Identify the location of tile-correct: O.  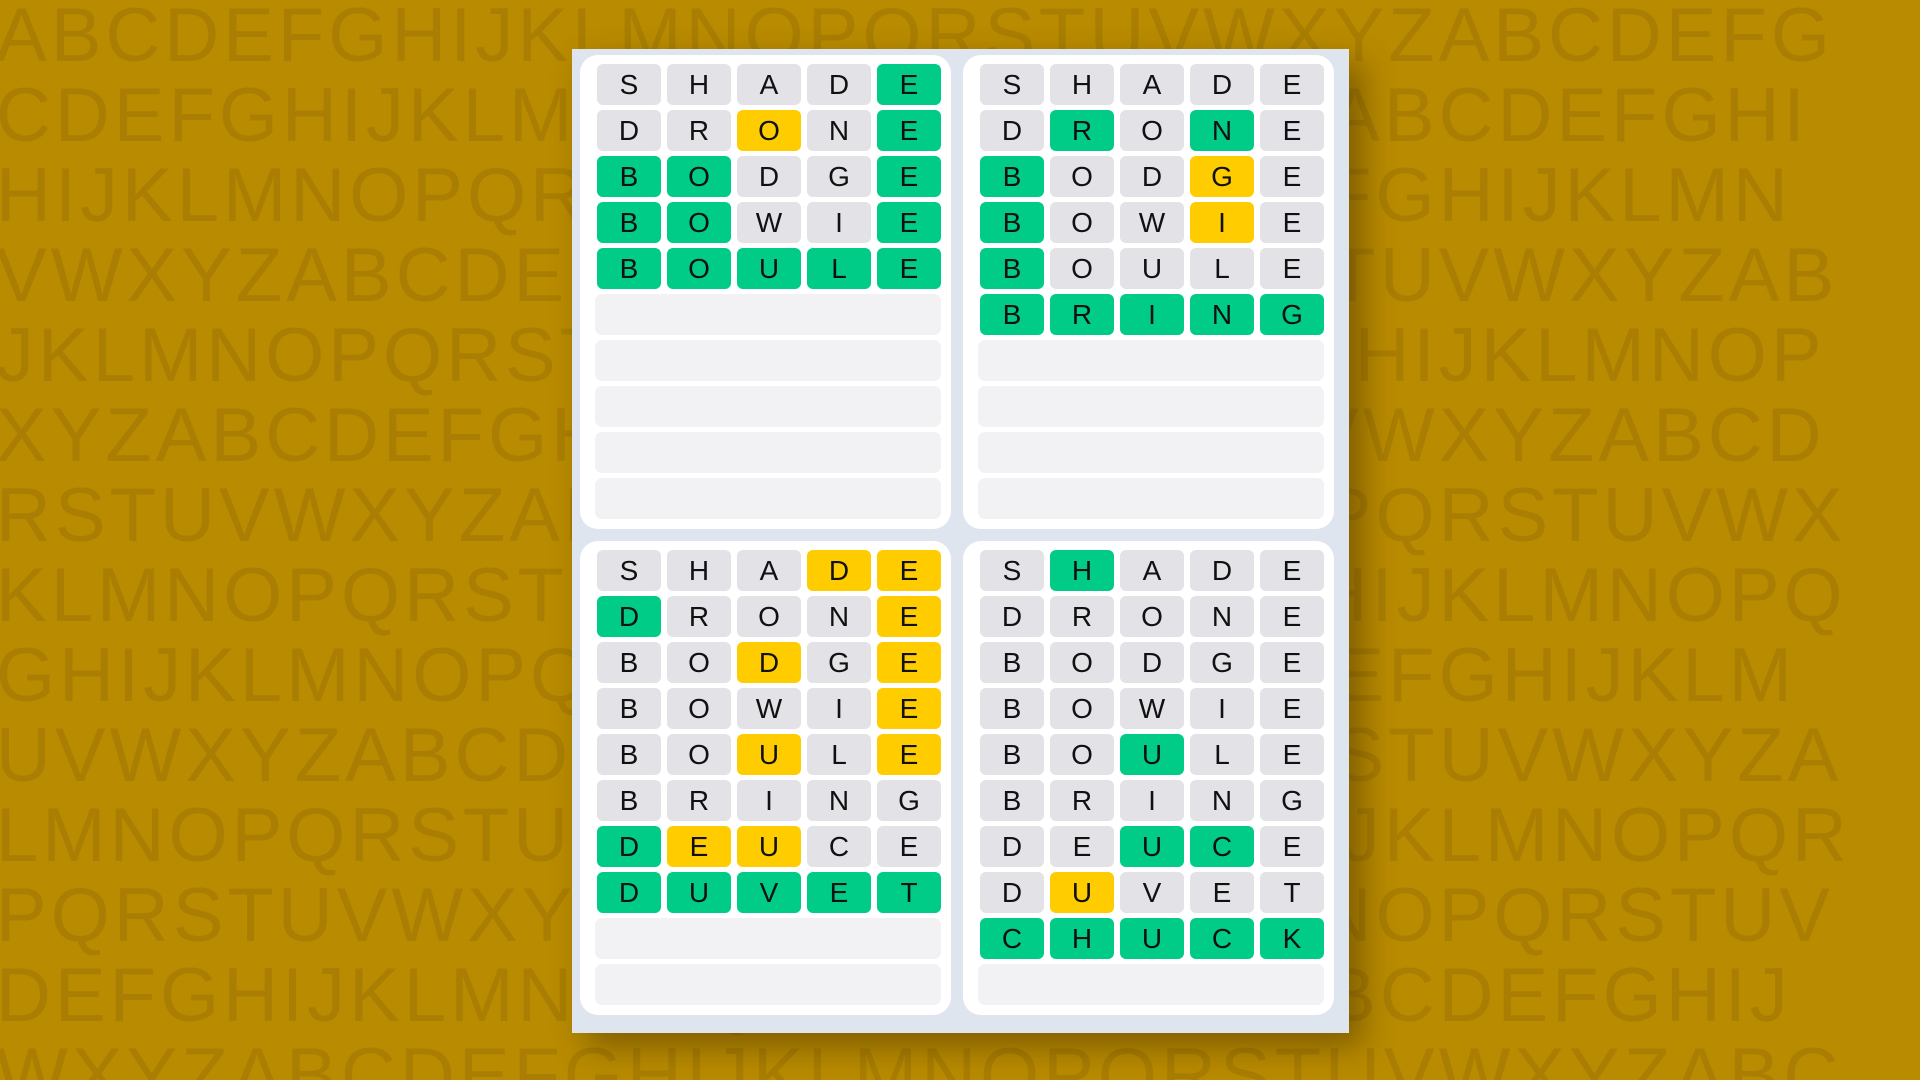
(699, 268).